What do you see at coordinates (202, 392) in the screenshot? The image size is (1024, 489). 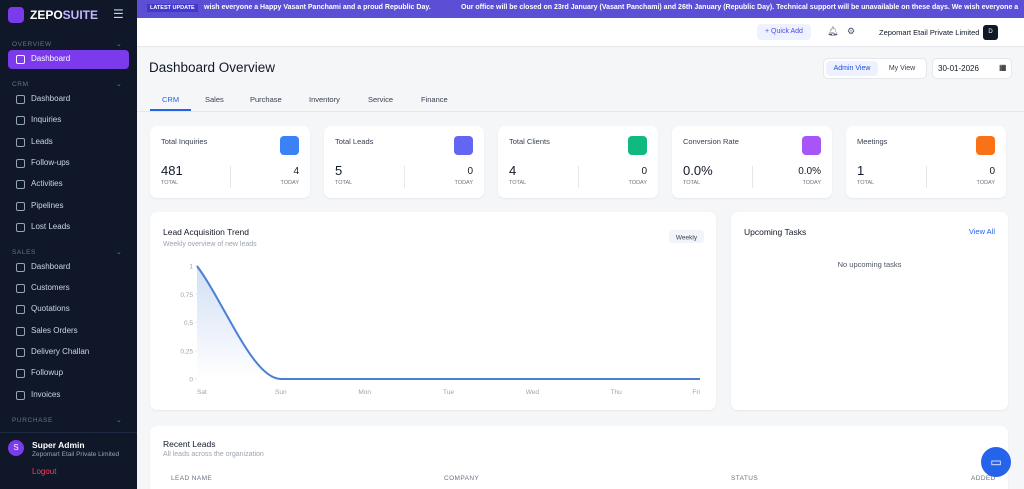 I see `x-tick-label: Sat` at bounding box center [202, 392].